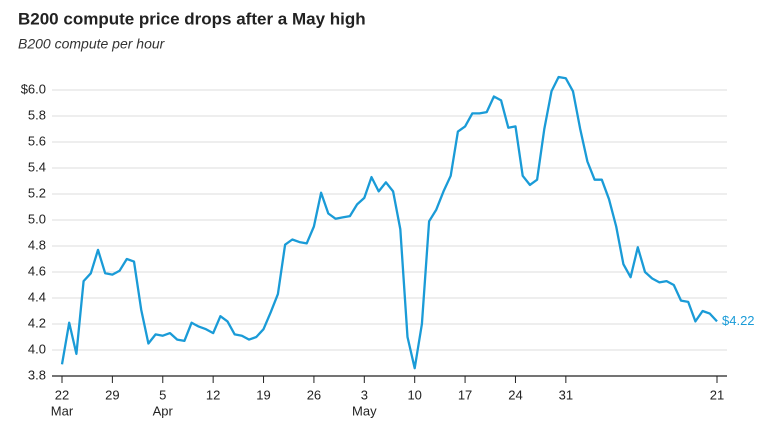  Describe the element at coordinates (37, 348) in the screenshot. I see `y-tick-label: 4.0` at that location.